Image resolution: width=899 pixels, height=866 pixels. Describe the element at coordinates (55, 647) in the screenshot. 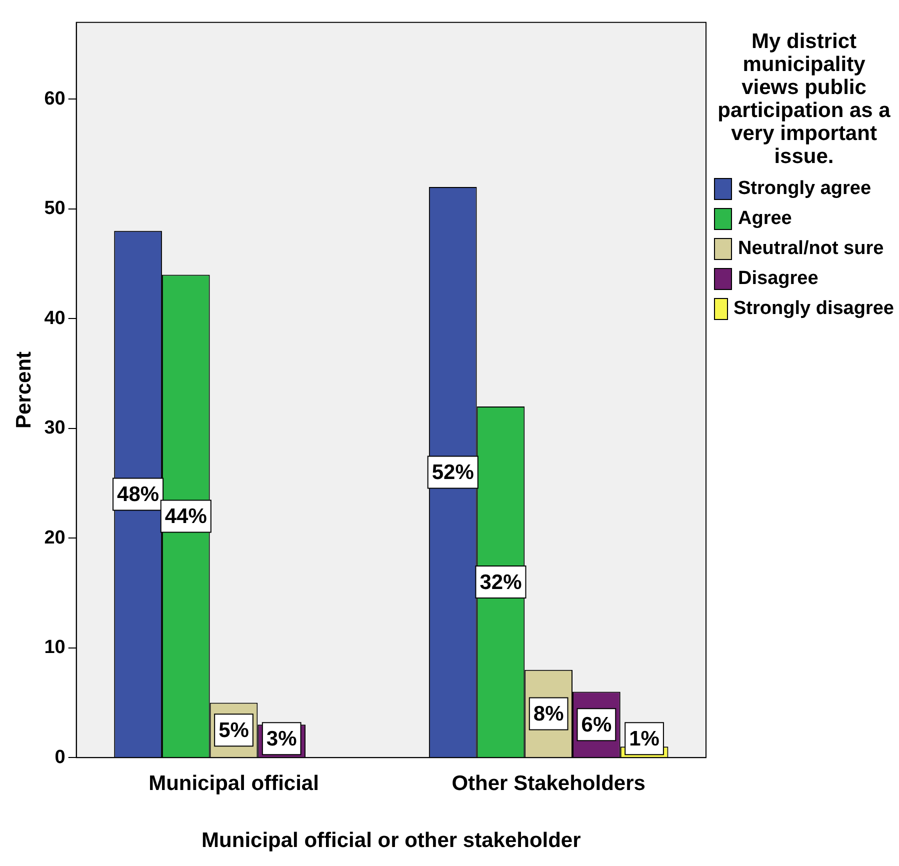

I see `y-tick-label: 10` at that location.